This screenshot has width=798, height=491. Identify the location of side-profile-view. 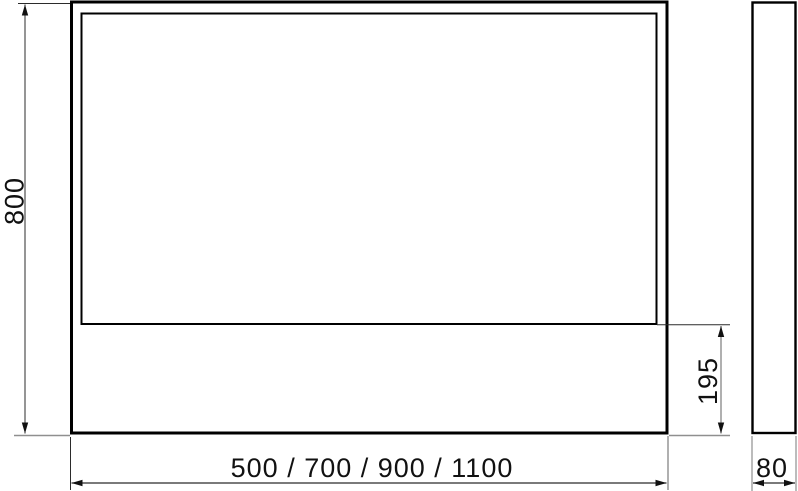
(774, 218).